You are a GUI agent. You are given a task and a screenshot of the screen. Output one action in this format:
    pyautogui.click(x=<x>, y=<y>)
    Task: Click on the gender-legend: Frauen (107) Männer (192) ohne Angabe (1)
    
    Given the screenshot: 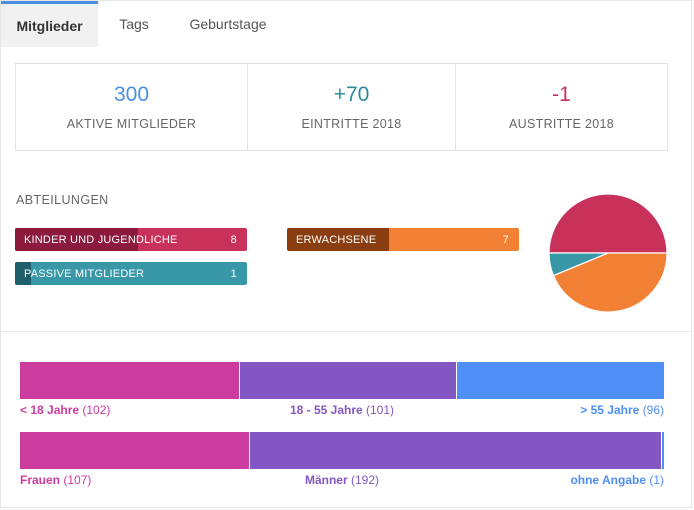 What is the action you would take?
    pyautogui.click(x=342, y=481)
    